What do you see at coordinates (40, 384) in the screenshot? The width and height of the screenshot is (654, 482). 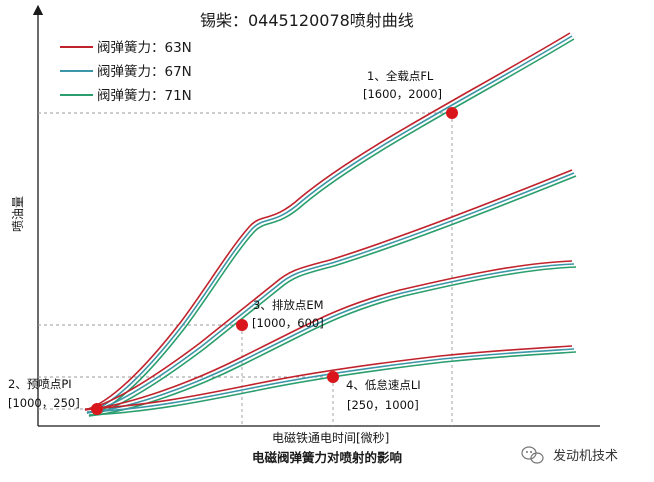 I see `point-label-pi-name: 2、预喷点PI` at bounding box center [40, 384].